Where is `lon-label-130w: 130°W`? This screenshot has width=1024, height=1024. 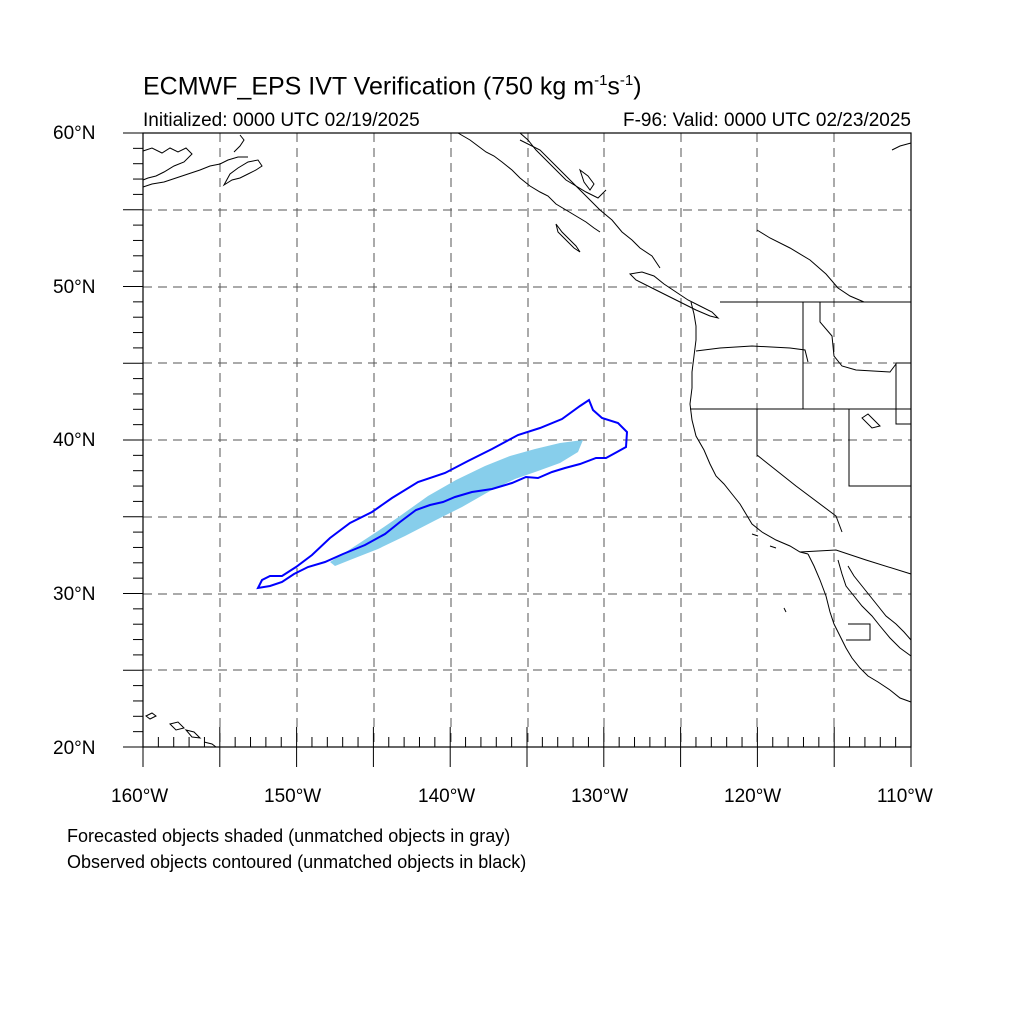
lon-label-130w: 130°W is located at coordinates (600, 796).